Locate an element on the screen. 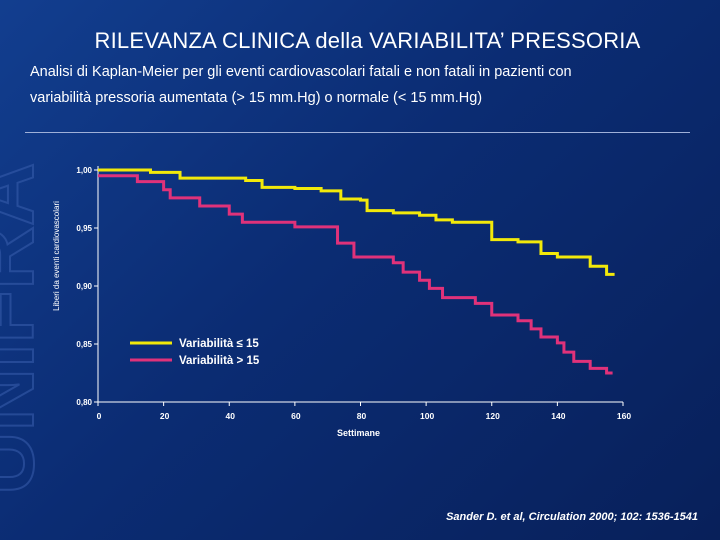 The width and height of the screenshot is (720, 540). y-axis-label: Liberi da eventi cardiovascolari is located at coordinates (56, 256).